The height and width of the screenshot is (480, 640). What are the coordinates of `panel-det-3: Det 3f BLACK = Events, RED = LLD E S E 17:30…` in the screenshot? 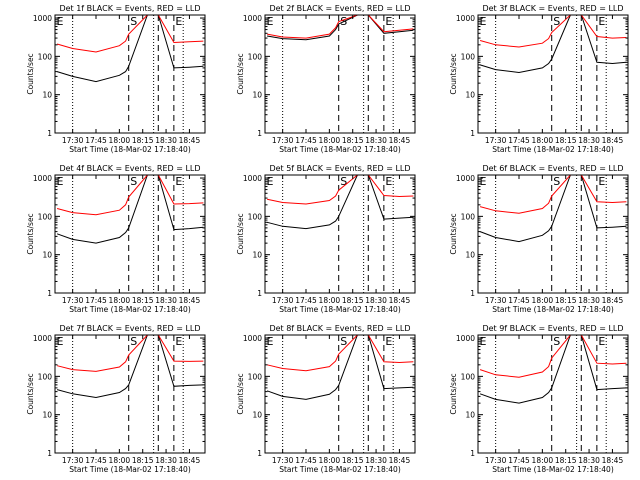 It's located at (539, 79).